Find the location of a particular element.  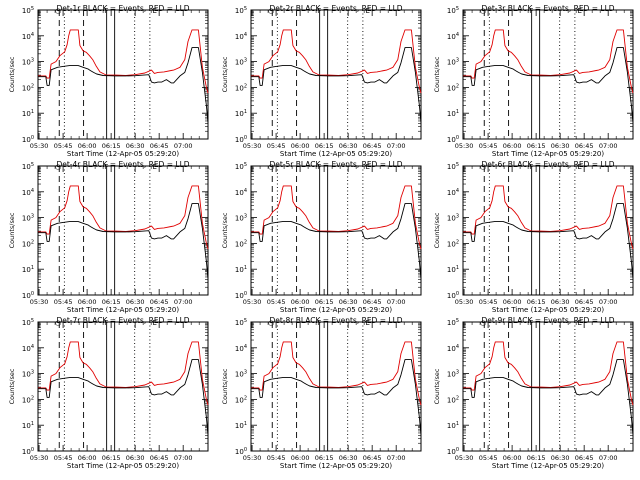

chart-title: Det-9r BLACK = Events, RED = LLD is located at coordinates (547, 320).